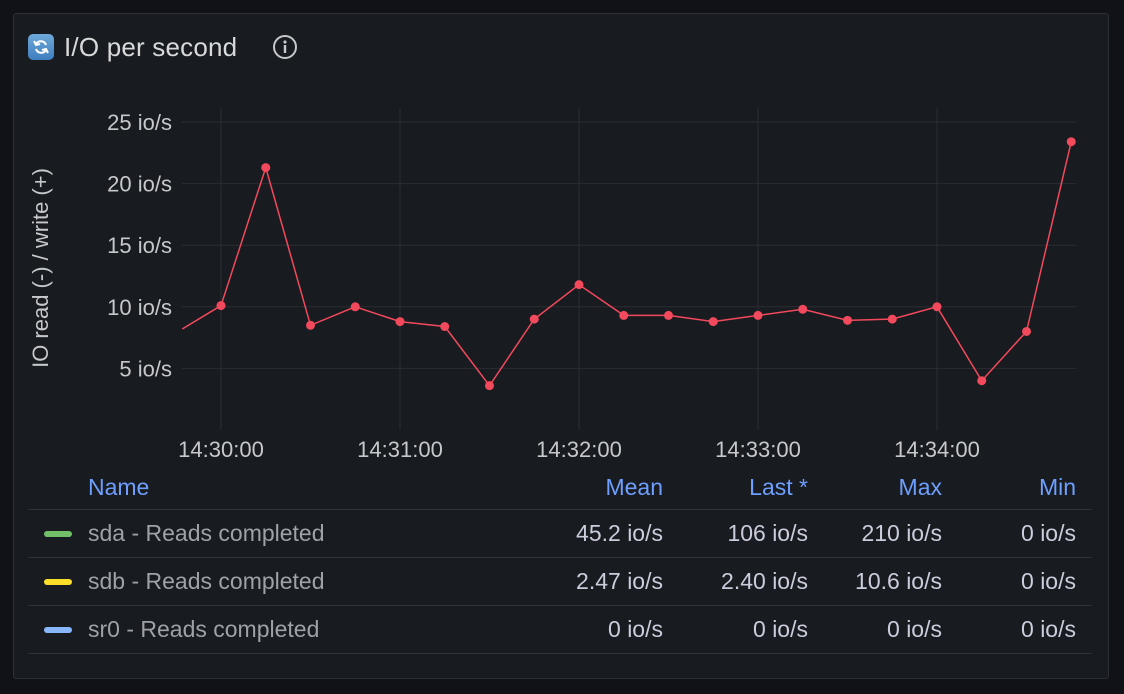 The width and height of the screenshot is (1124, 694). What do you see at coordinates (145, 368) in the screenshot?
I see `y-tick-label: 5 io/s` at bounding box center [145, 368].